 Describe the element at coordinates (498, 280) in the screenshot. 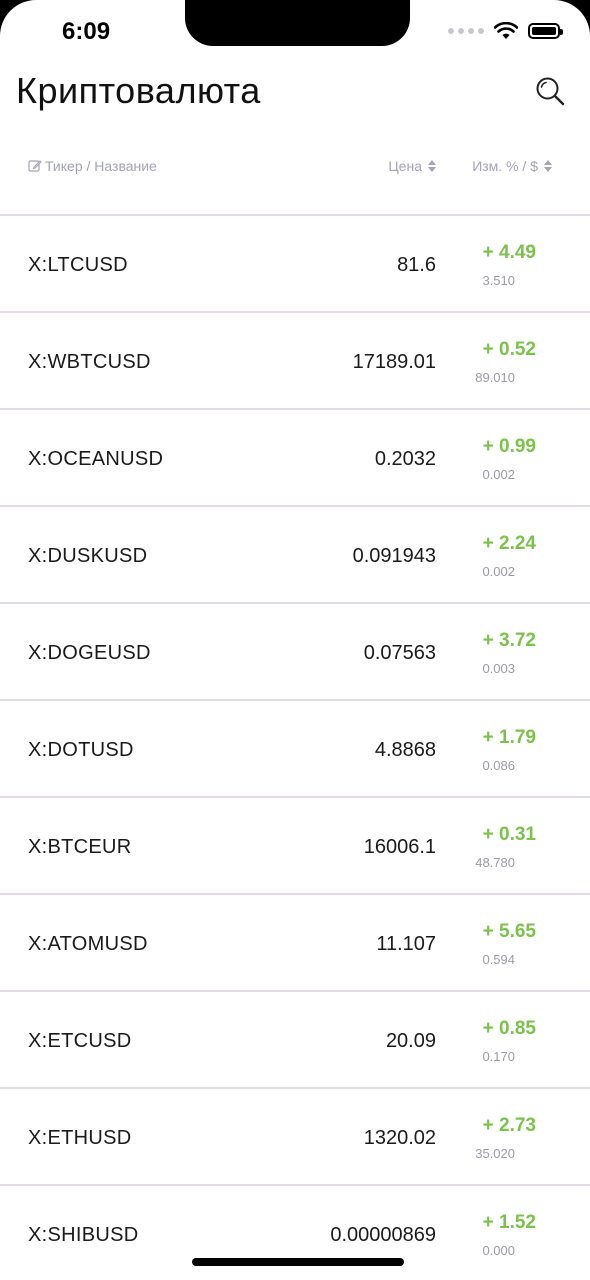

I see `change-absolute: 3.510` at that location.